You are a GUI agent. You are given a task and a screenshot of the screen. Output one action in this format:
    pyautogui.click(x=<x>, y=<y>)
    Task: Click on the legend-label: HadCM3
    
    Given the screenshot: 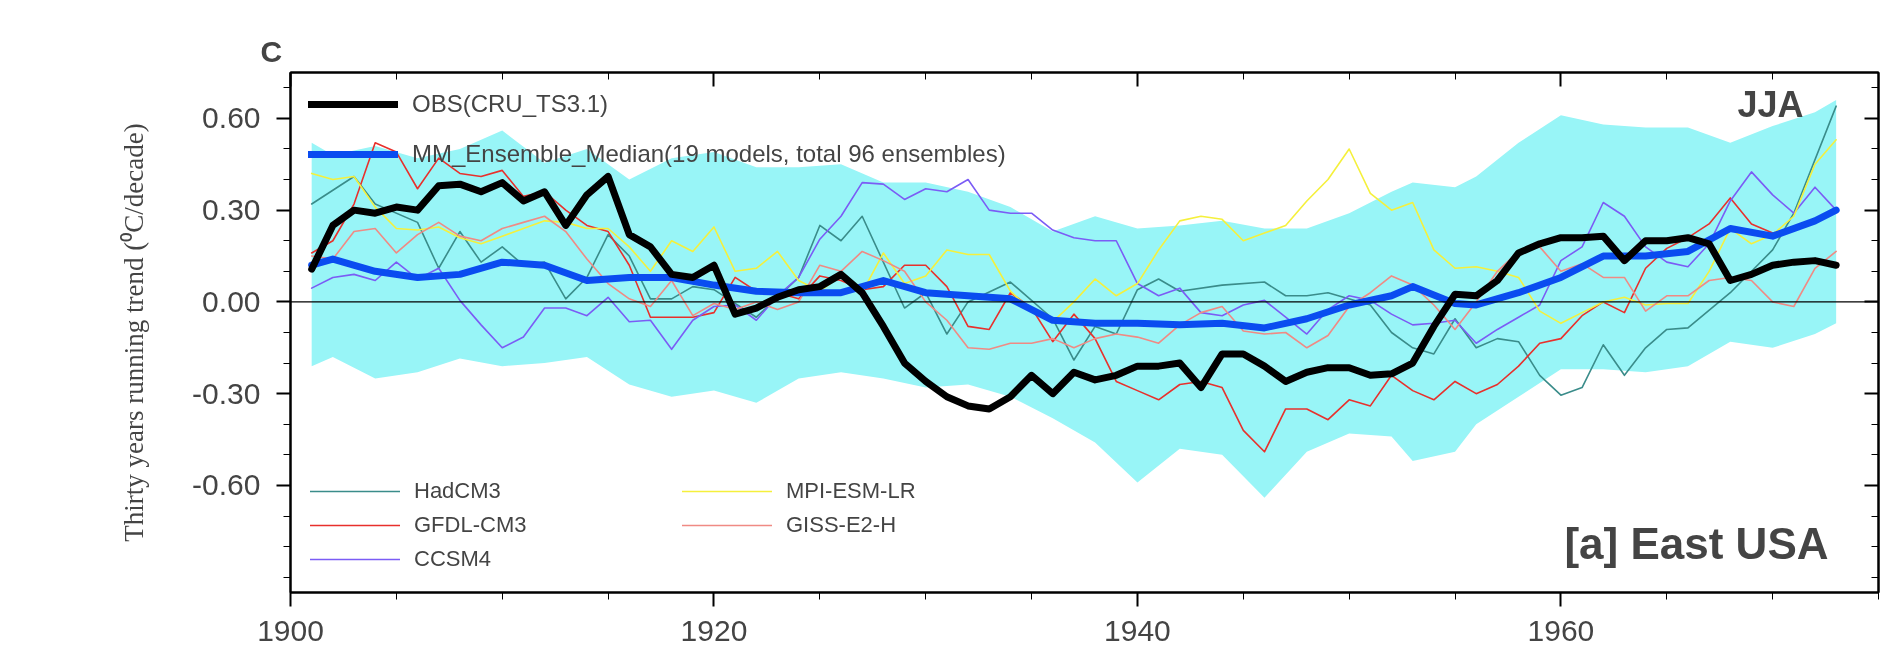 What is the action you would take?
    pyautogui.click(x=458, y=491)
    